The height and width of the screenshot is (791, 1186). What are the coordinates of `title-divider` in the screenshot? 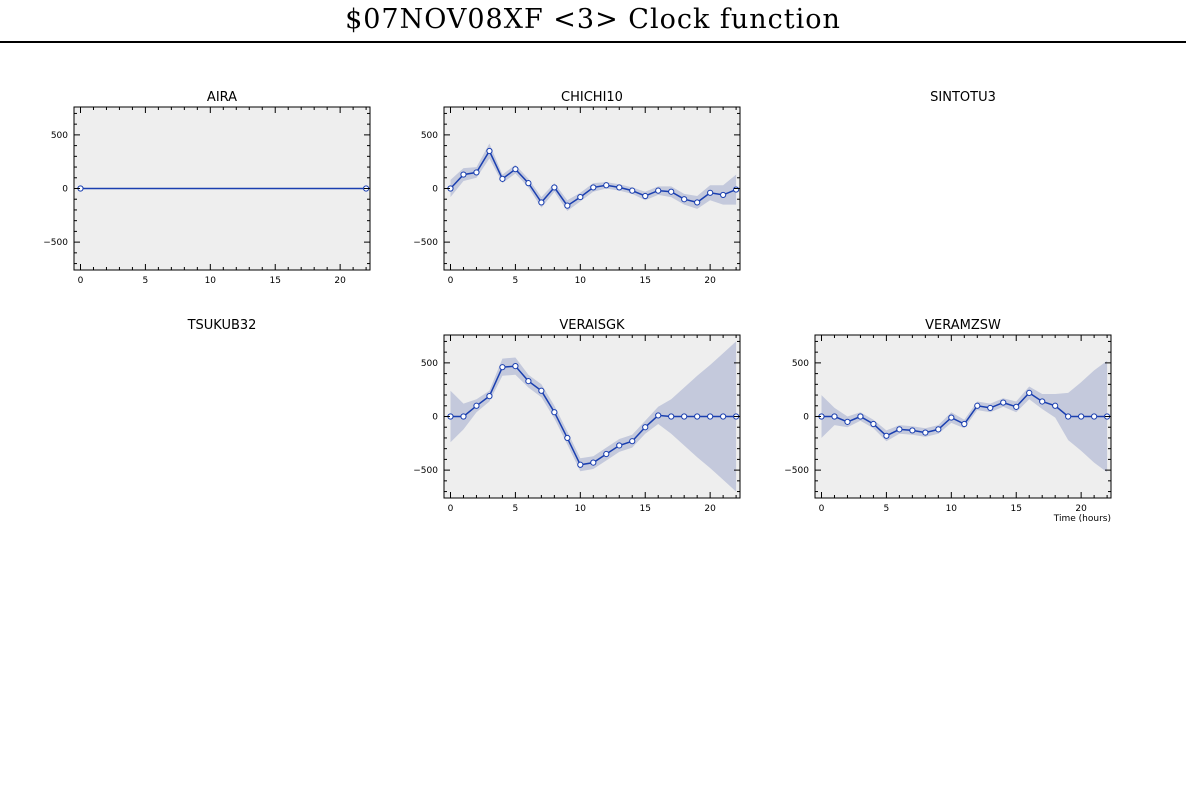 It's located at (593, 42).